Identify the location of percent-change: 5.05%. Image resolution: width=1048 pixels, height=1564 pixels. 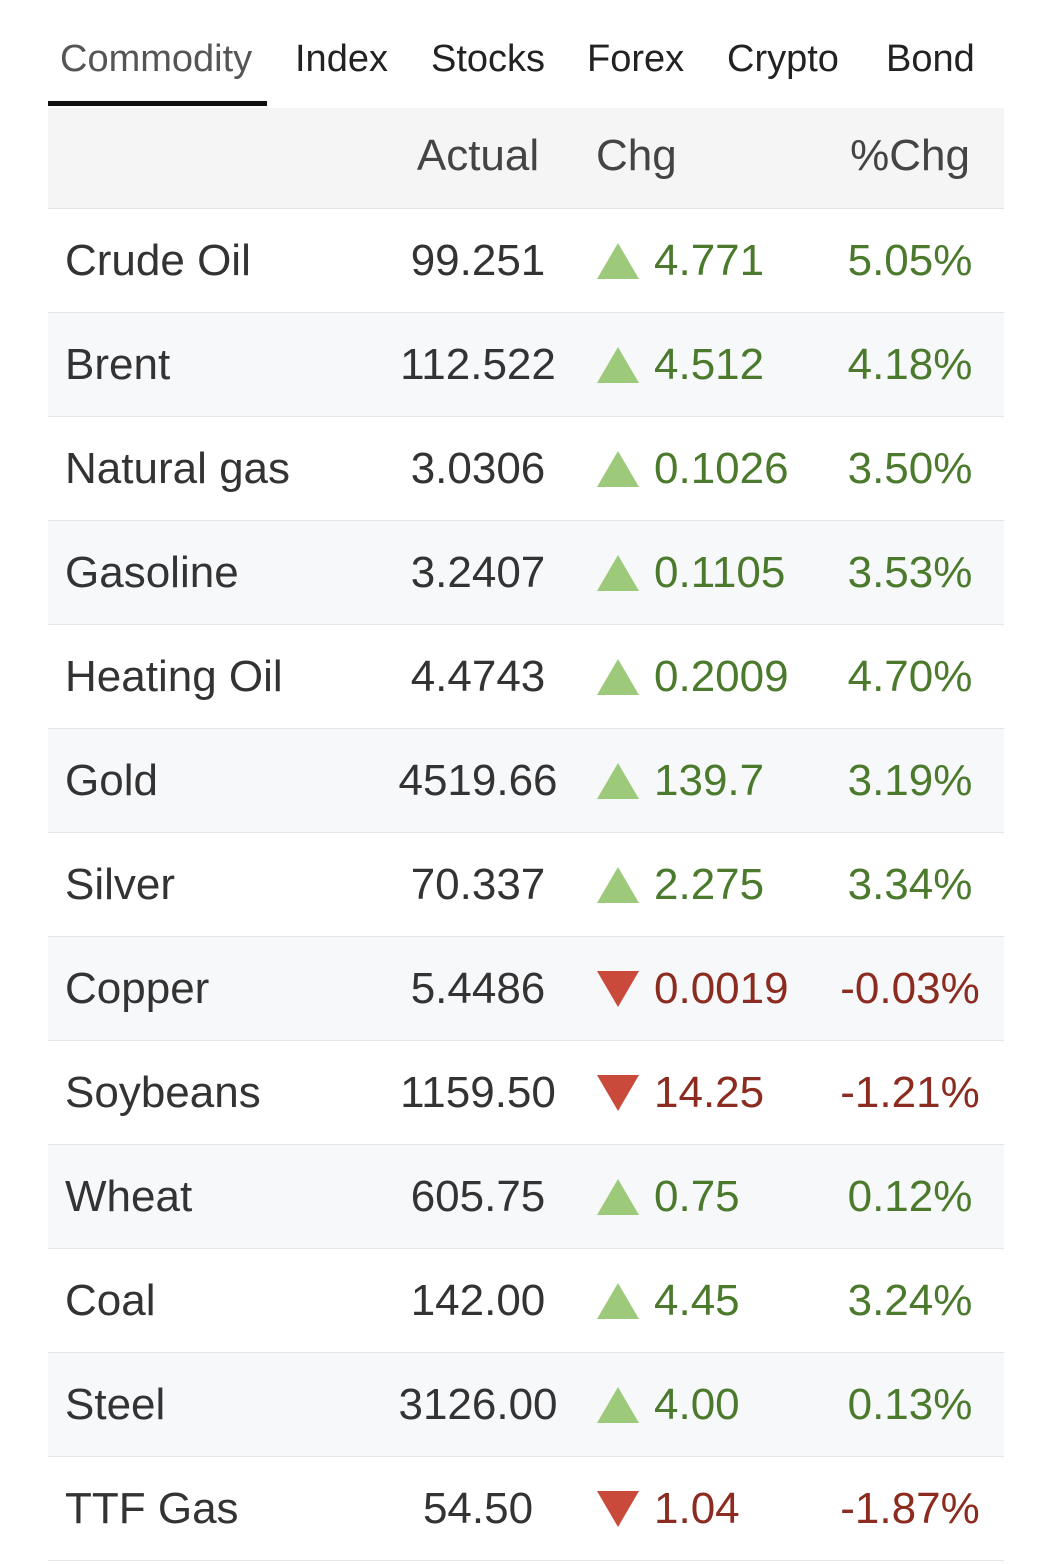
(910, 260).